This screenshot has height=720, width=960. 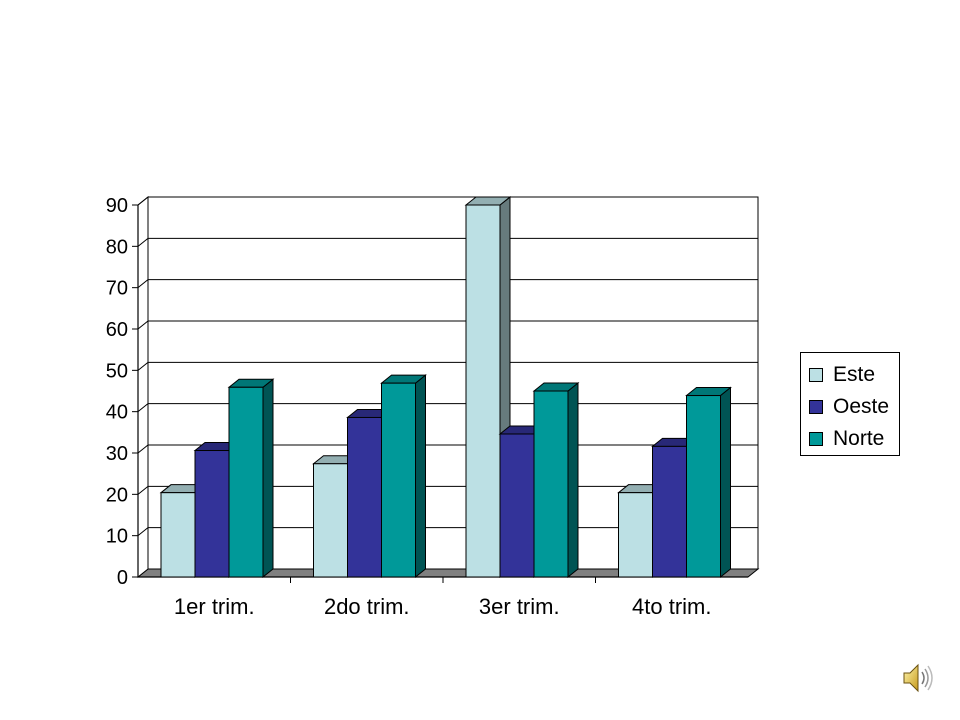 I want to click on y-tick-label: 60, so click(x=117, y=330).